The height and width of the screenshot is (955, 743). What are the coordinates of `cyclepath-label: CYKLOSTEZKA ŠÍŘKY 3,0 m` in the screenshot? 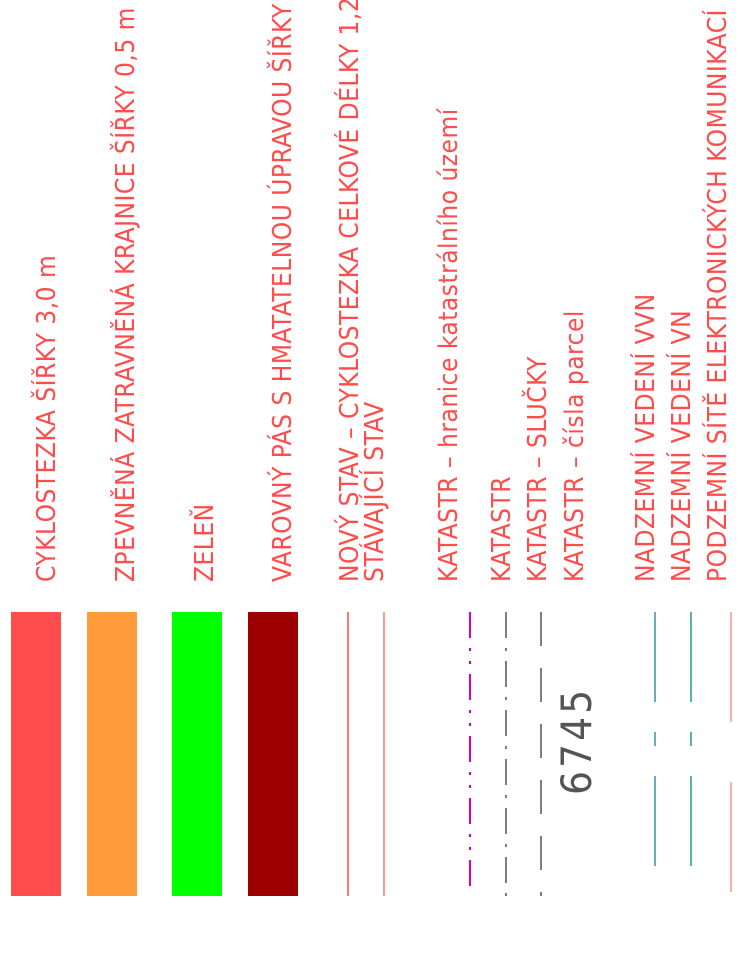 It's located at (47, 418).